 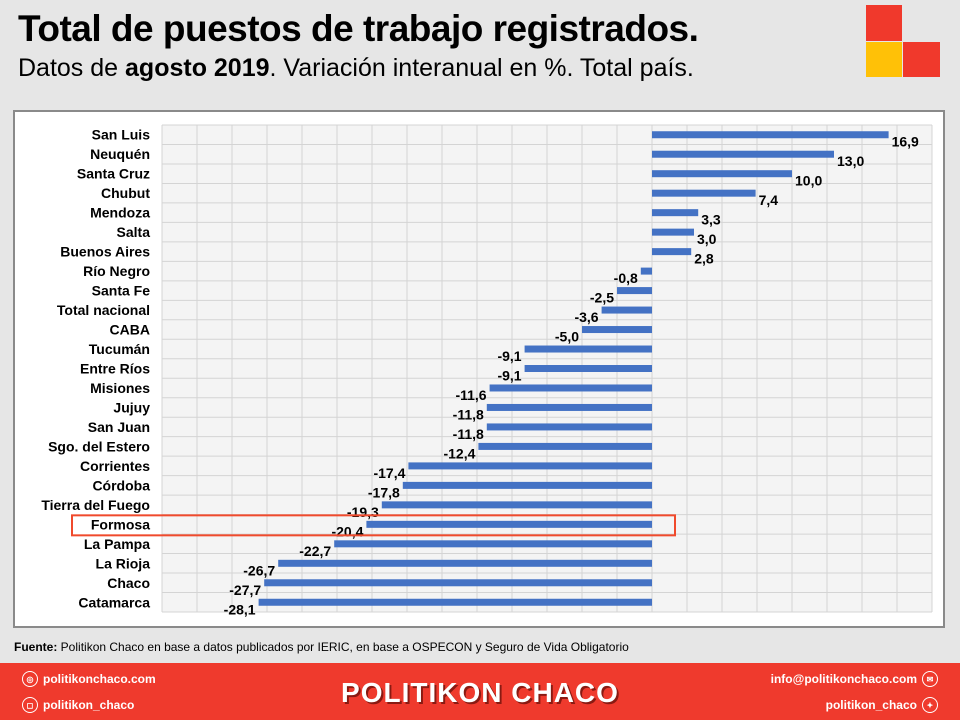 I want to click on category-label: Sgo. del Estero, so click(x=99, y=446).